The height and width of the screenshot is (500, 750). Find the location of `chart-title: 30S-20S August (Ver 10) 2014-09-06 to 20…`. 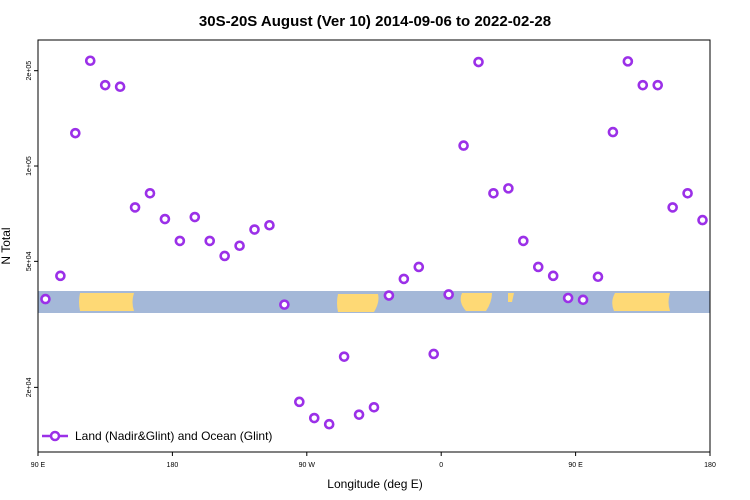

chart-title: 30S-20S August (Ver 10) 2014-09-06 to 20… is located at coordinates (375, 21).